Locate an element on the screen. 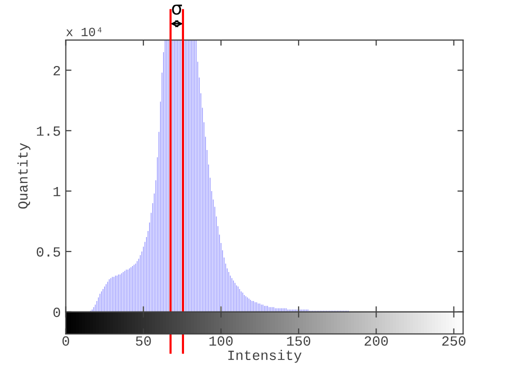 Image resolution: width=514 pixels, height=374 pixels. text: σ is located at coordinates (177, 9).